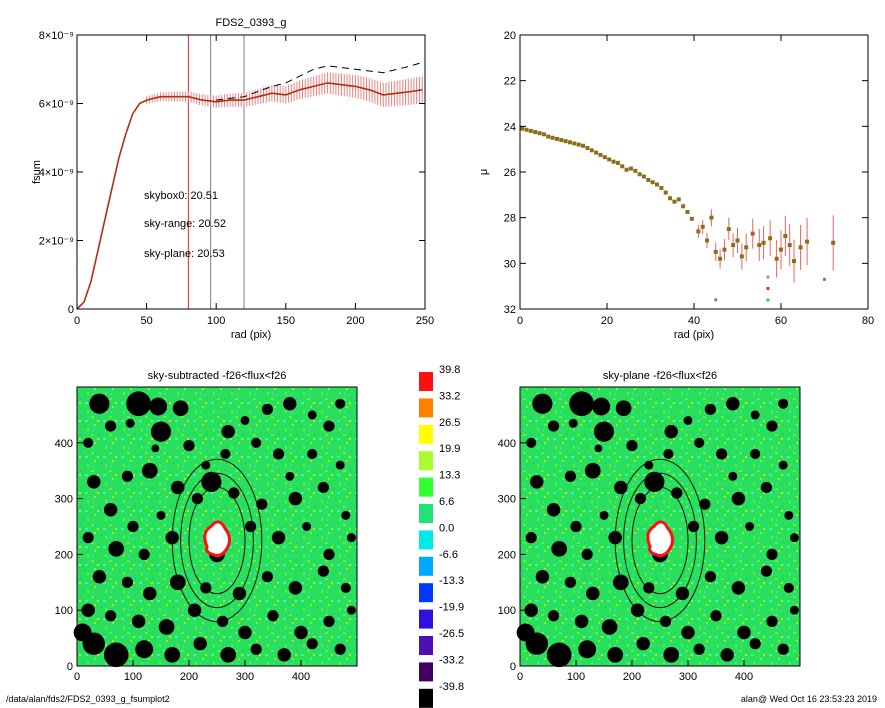 Image resolution: width=885 pixels, height=708 pixels. What do you see at coordinates (425, 321) in the screenshot?
I see `x-tick-label: 250` at bounding box center [425, 321].